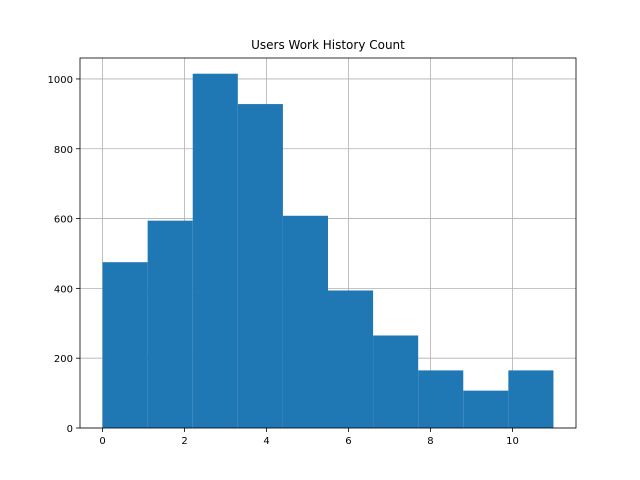 This screenshot has height=480, width=640. What do you see at coordinates (63, 359) in the screenshot?
I see `y-tick-label: 200` at bounding box center [63, 359].